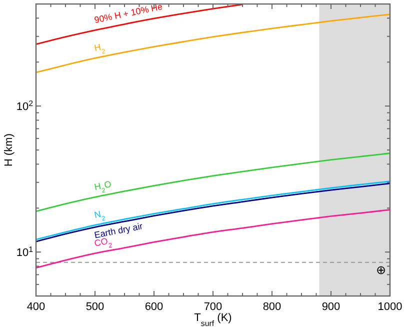  Describe the element at coordinates (9, 150) in the screenshot. I see `y-axis-title: H (km)` at that location.